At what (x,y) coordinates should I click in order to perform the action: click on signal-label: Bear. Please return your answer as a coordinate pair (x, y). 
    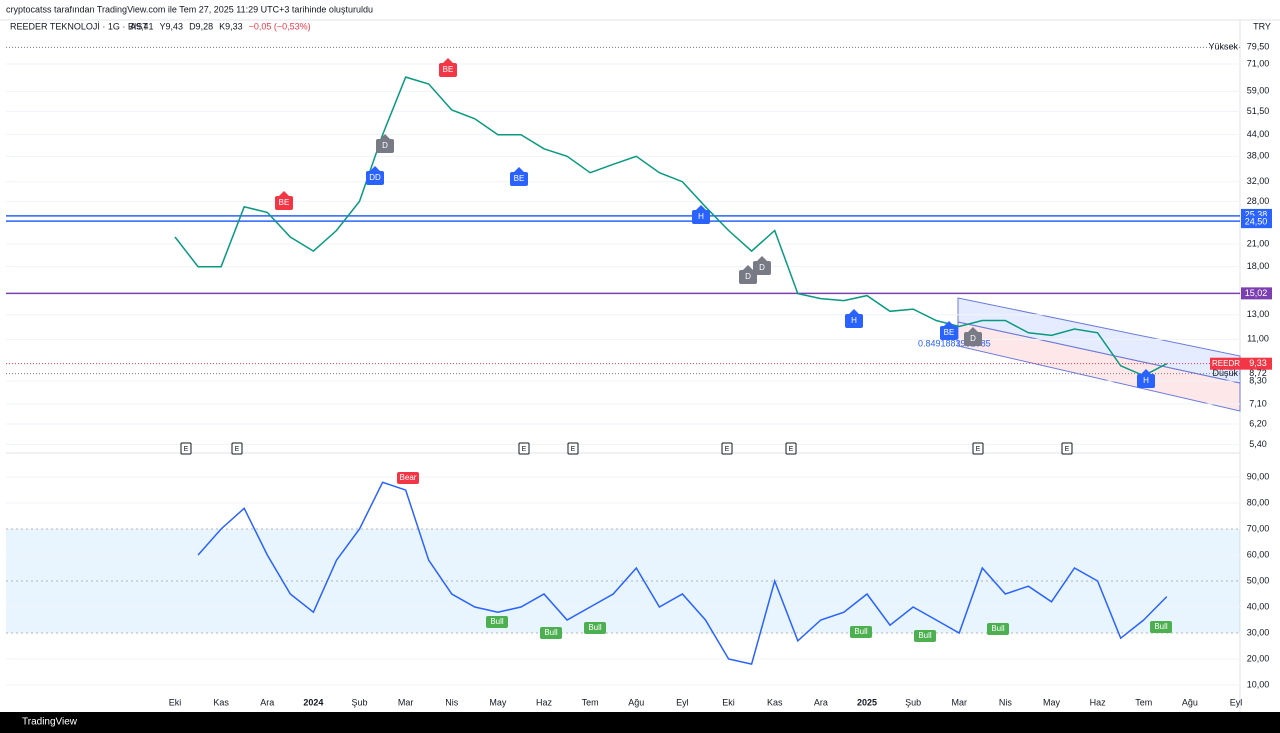
    Looking at the image, I should click on (408, 477).